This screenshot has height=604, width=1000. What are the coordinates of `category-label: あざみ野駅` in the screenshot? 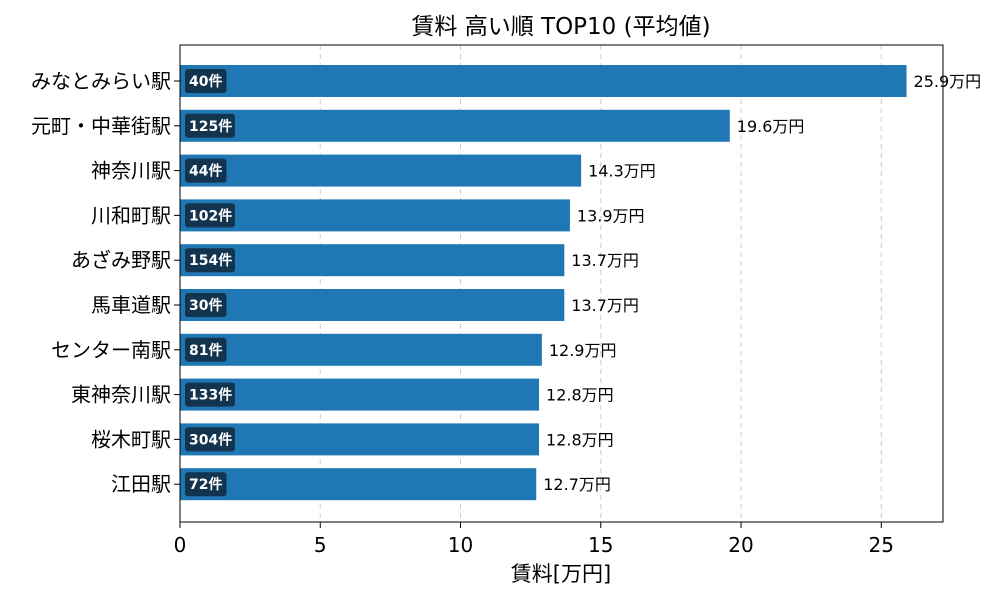 It's located at (121, 260).